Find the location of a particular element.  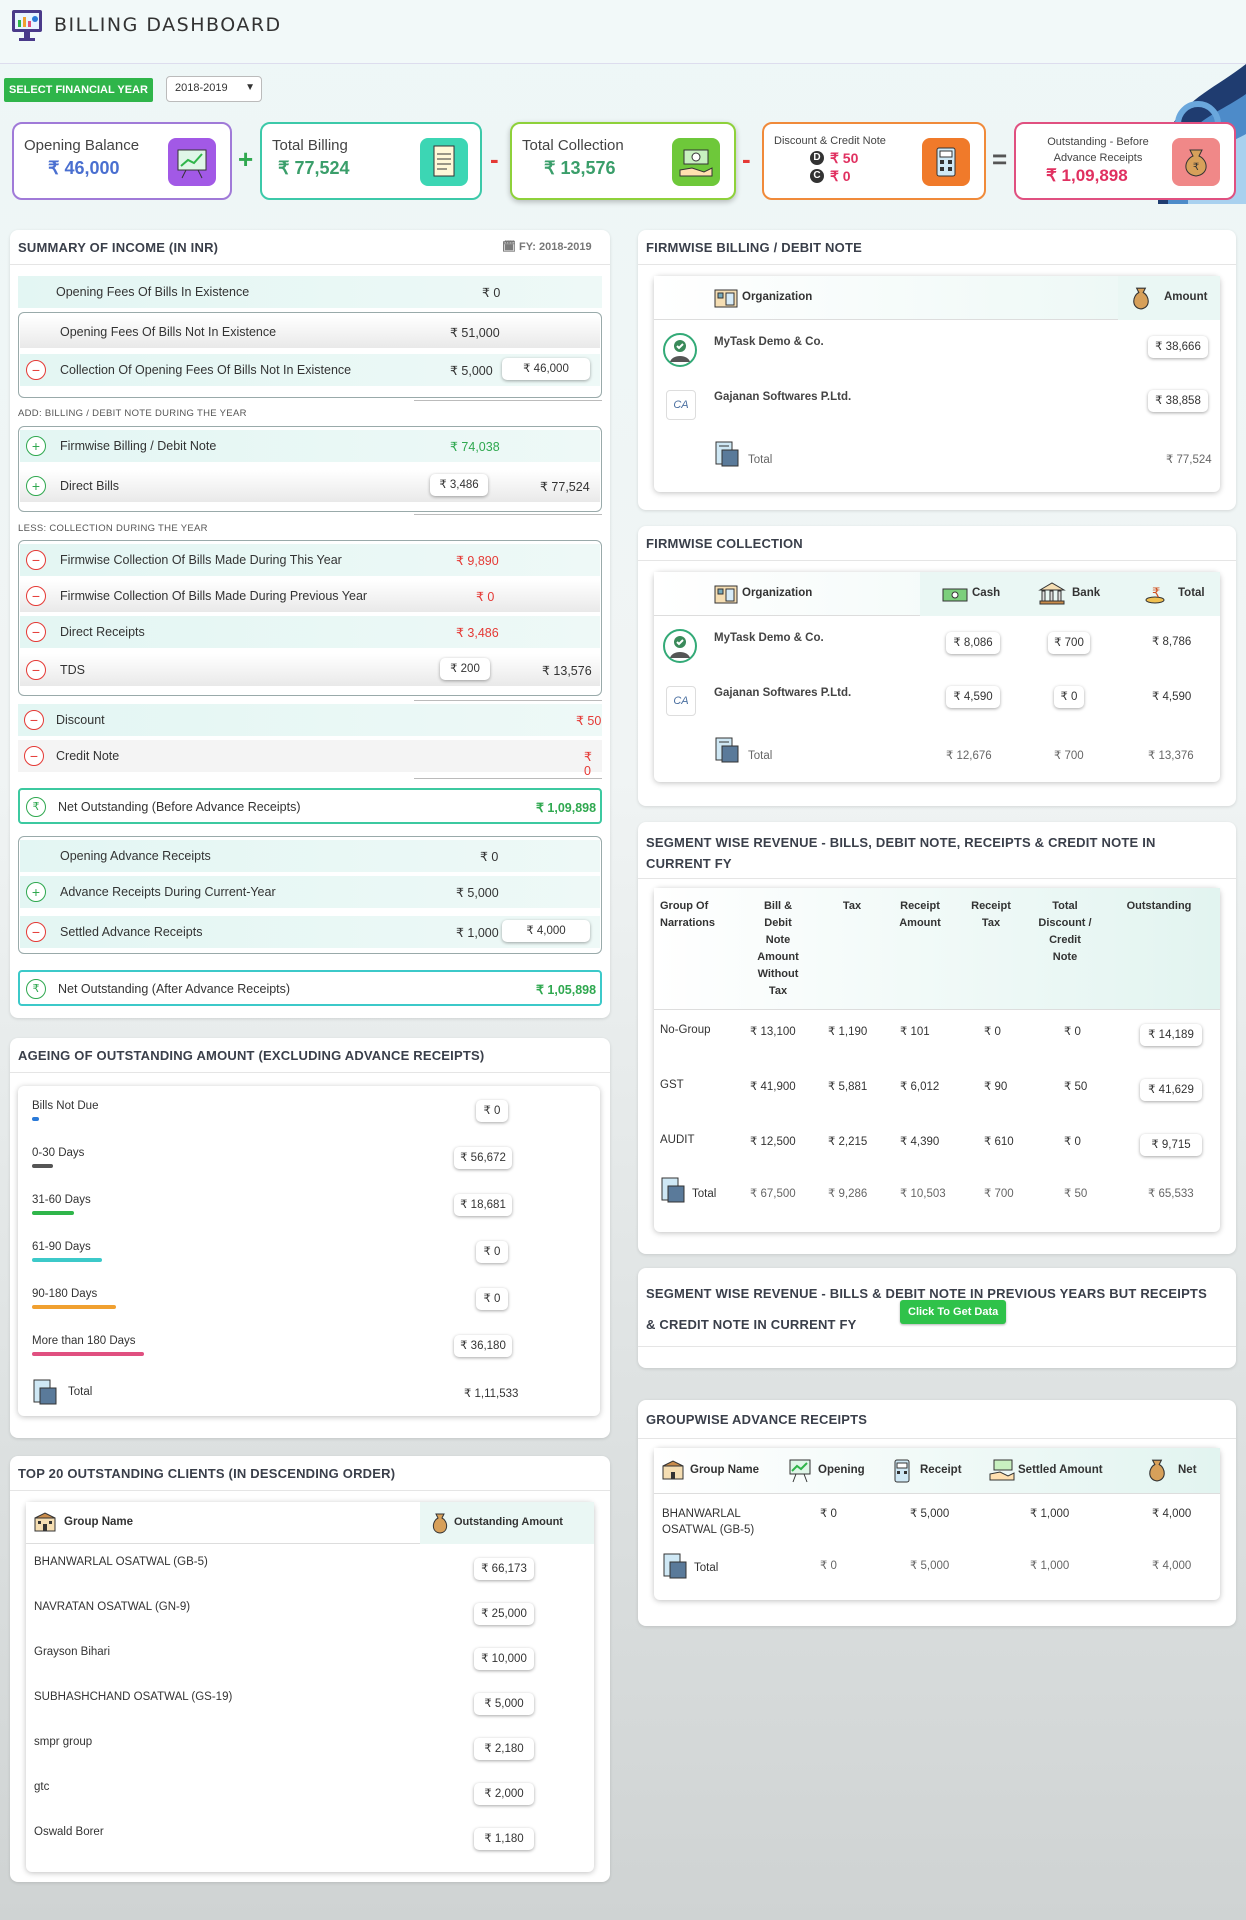

col-disc: Total Discount / Credit Note is located at coordinates (1065, 932).